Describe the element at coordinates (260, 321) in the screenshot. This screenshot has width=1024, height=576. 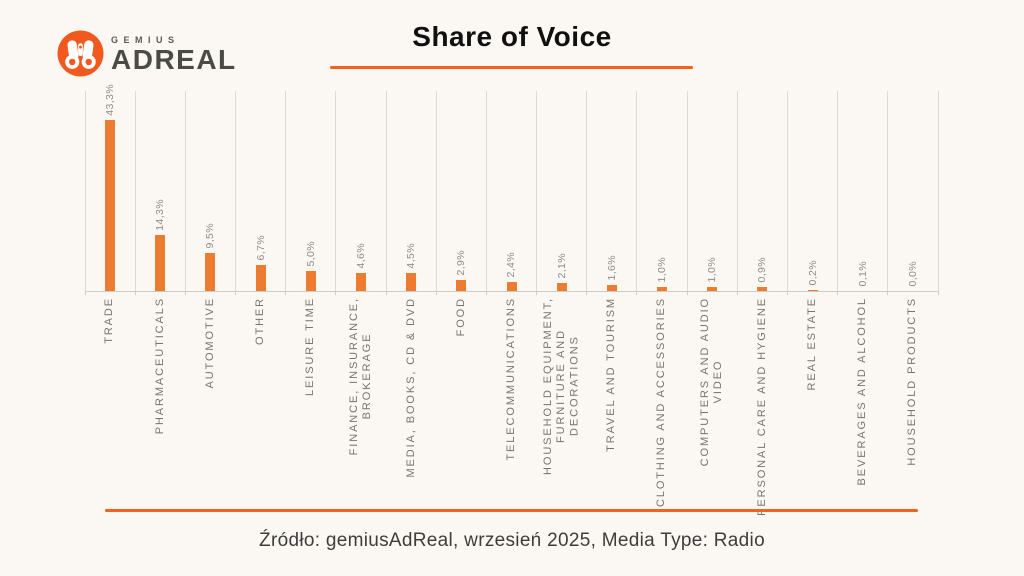
I see `category-label-text: OTHER` at that location.